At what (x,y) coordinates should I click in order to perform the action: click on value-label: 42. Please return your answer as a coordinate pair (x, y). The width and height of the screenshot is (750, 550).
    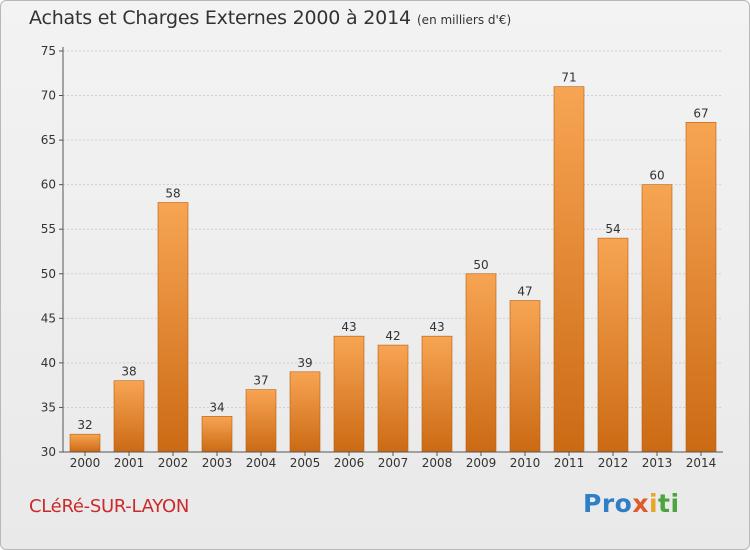
    Looking at the image, I should click on (392, 336).